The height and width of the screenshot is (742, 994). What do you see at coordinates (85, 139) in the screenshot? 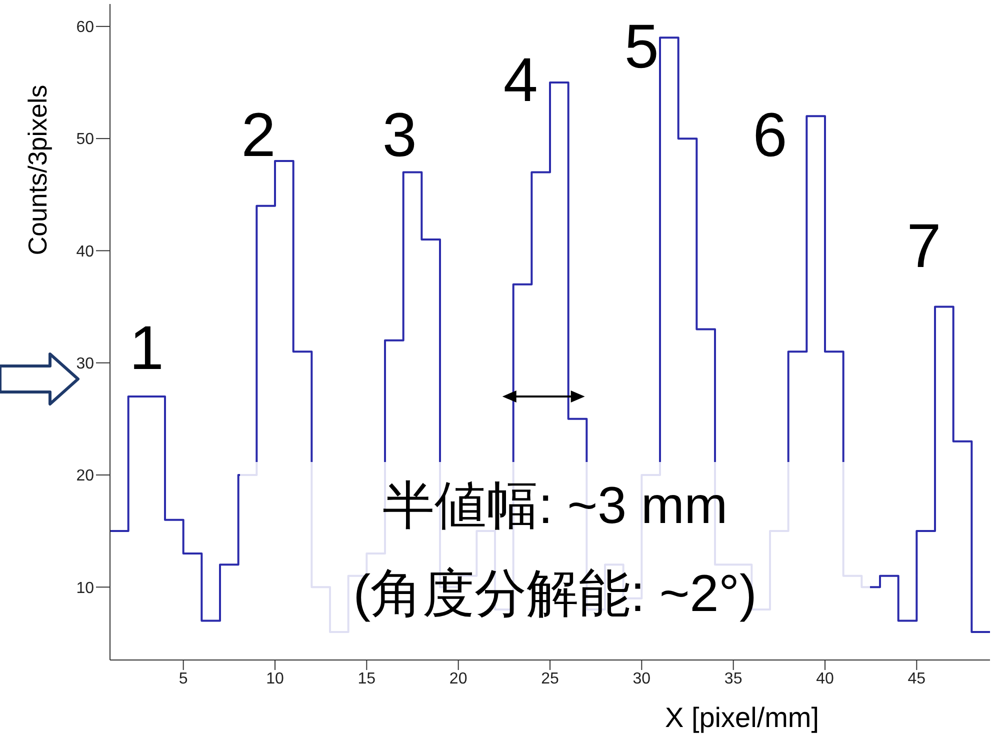
I see `y-tick-label: 50` at bounding box center [85, 139].